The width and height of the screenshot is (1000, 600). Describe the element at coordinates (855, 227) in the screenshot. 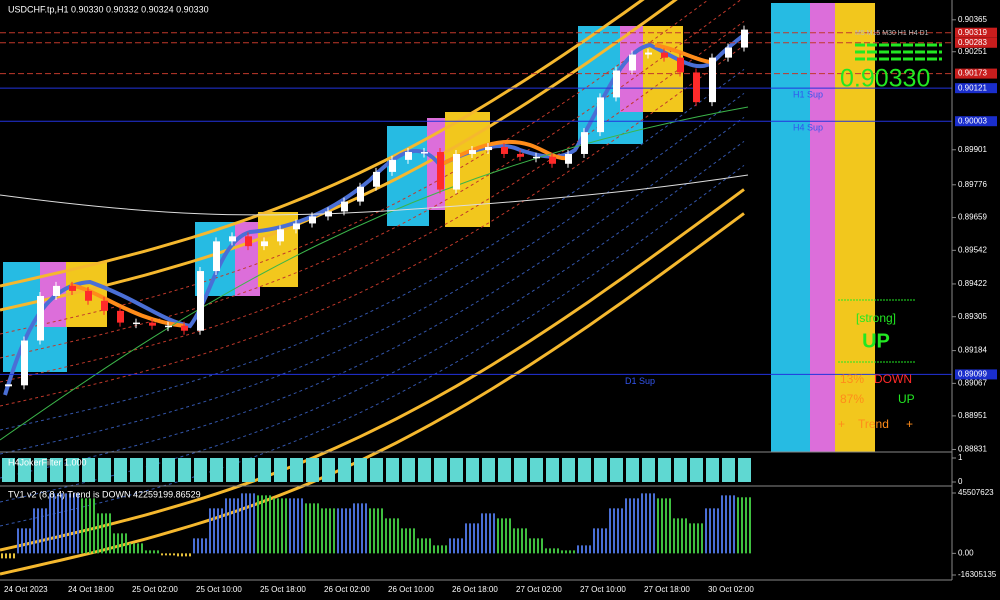

I see `side-bar` at that location.